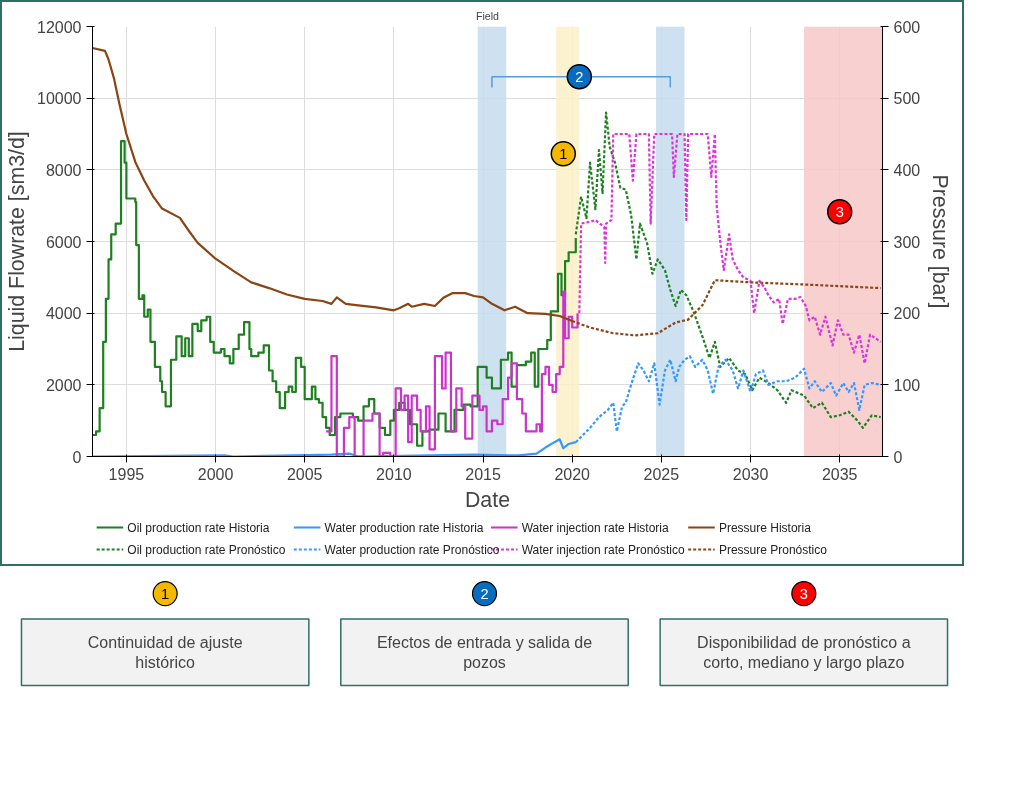 Image resolution: width=1023 pixels, height=786 pixels. I want to click on legend-label: Pressure Pronóstico, so click(773, 549).